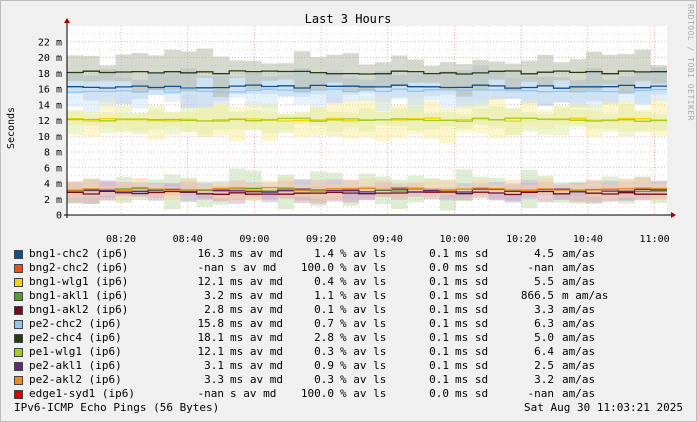 The width and height of the screenshot is (697, 422). Describe the element at coordinates (79, 267) in the screenshot. I see `legend-name: bng2-chc2 (ip6)` at that location.